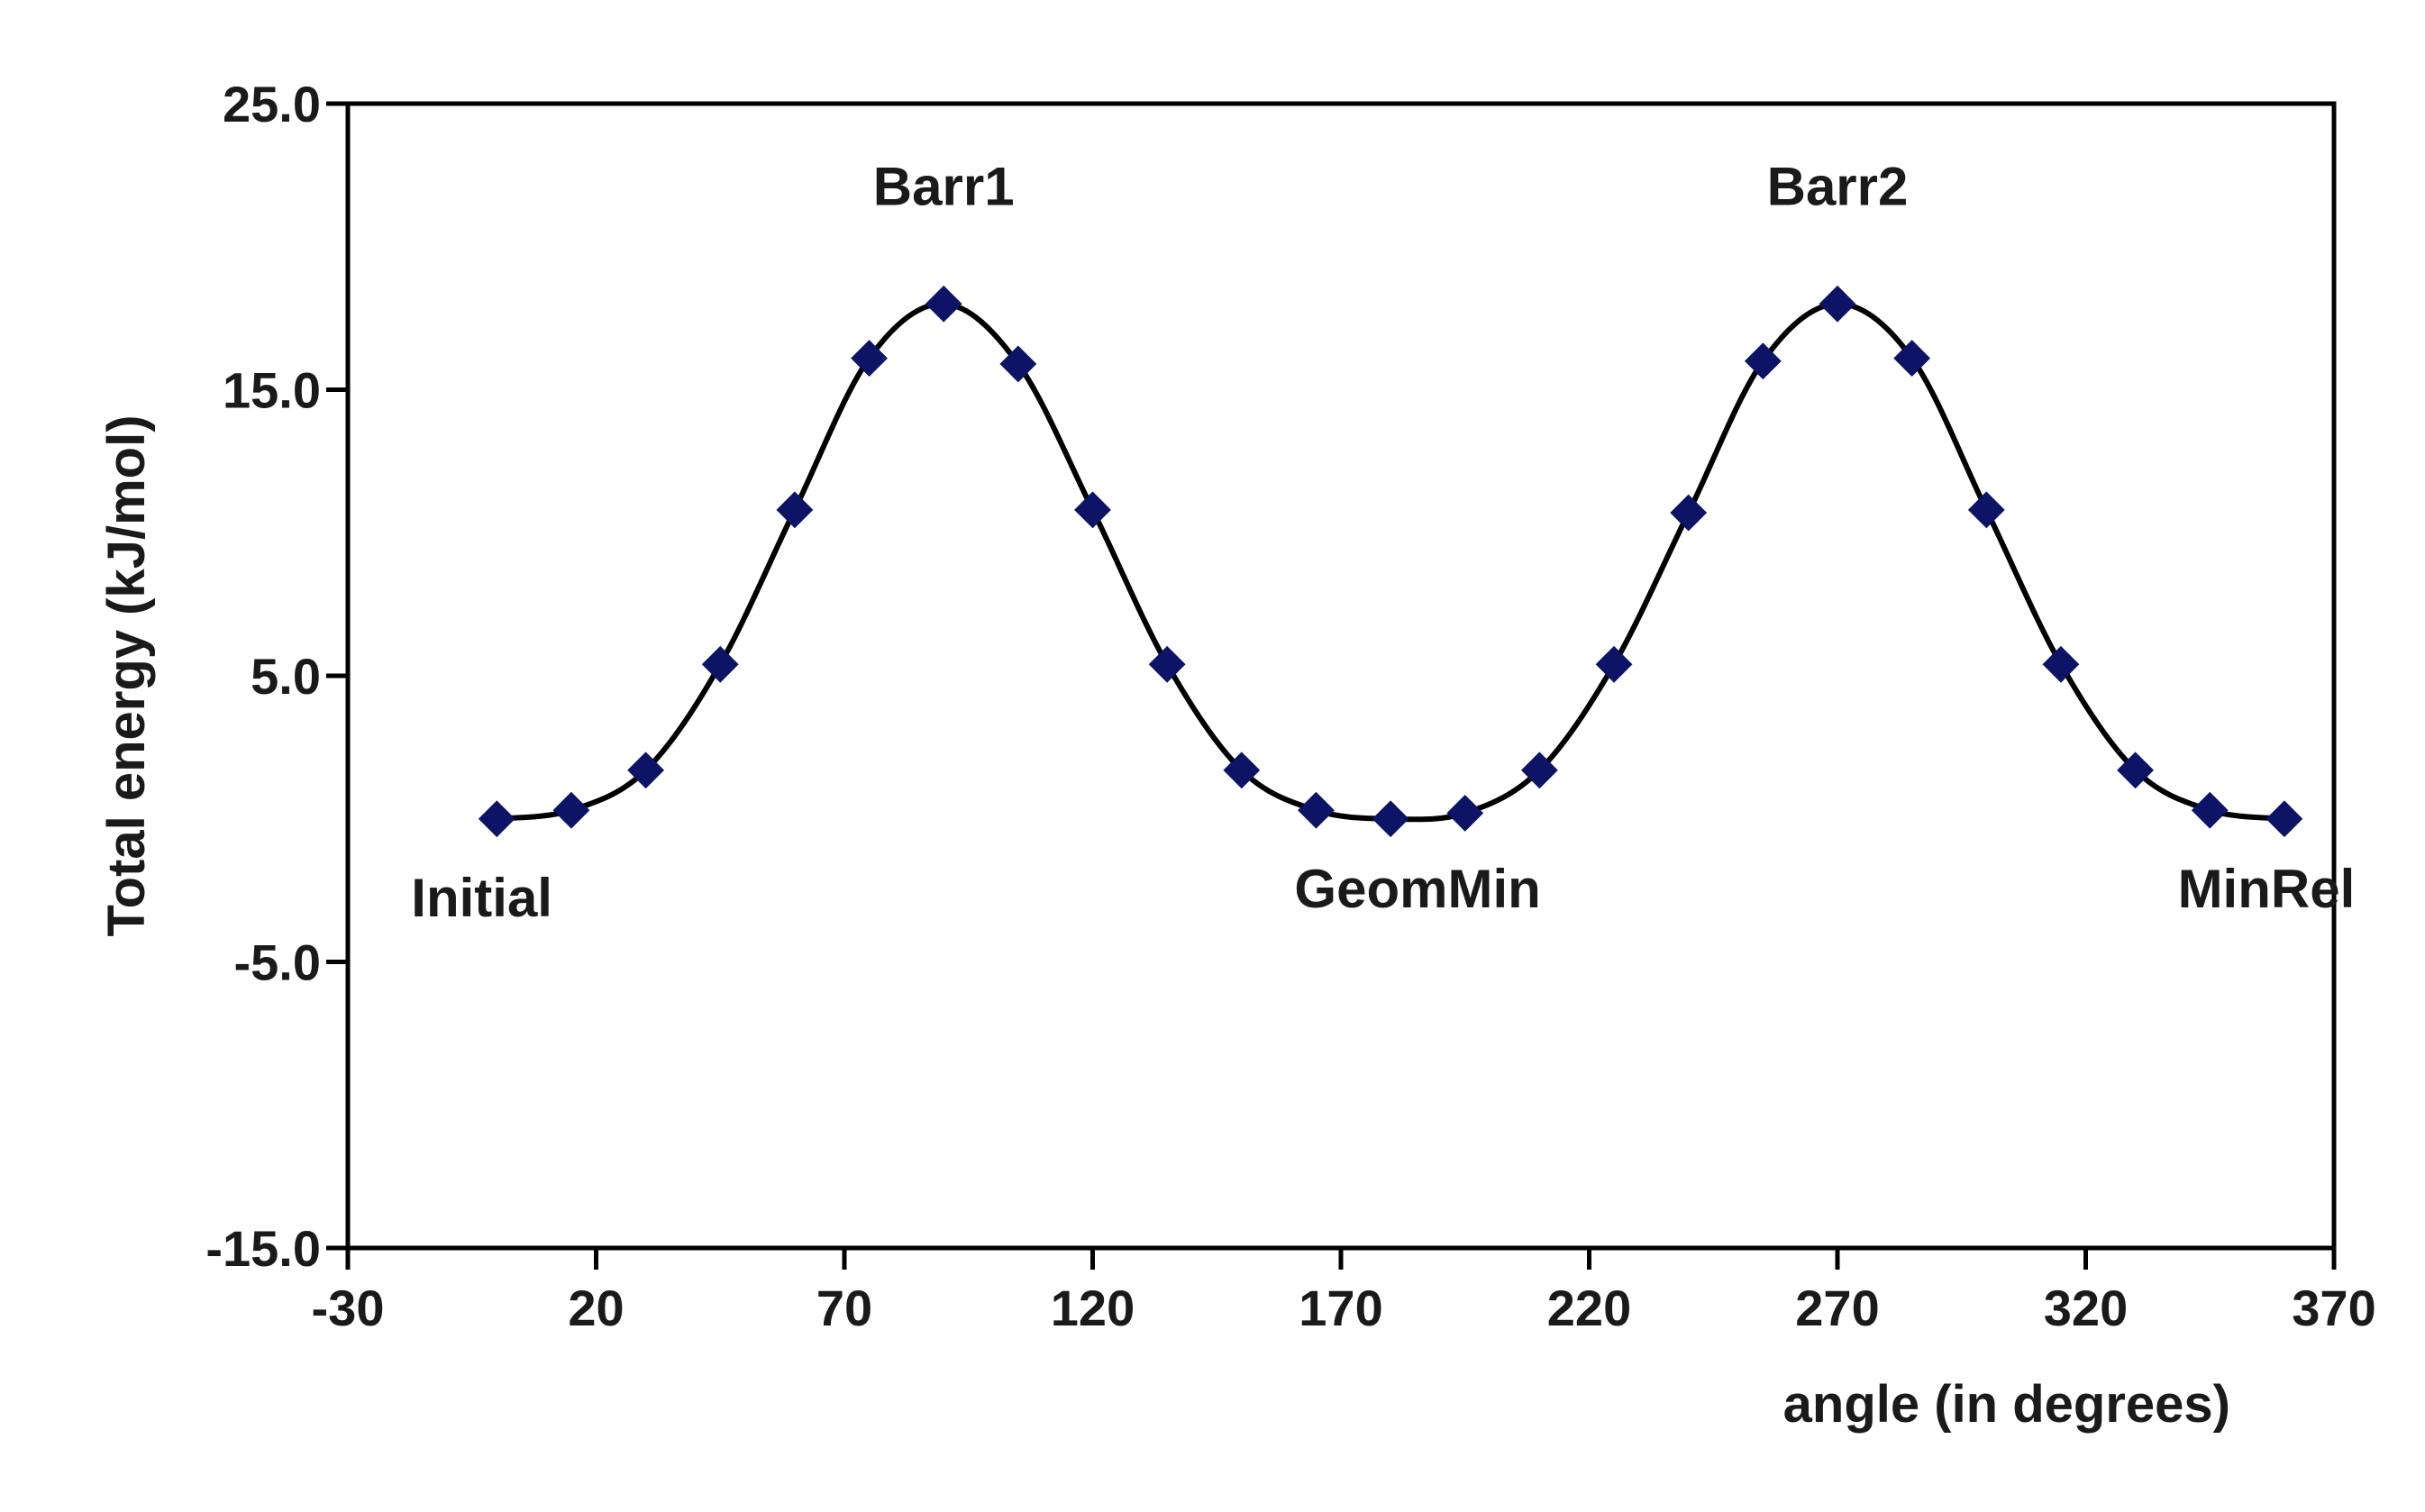 The width and height of the screenshot is (2425, 1512). Describe the element at coordinates (1417, 889) in the screenshot. I see `annotation-label: GeomMin` at that location.